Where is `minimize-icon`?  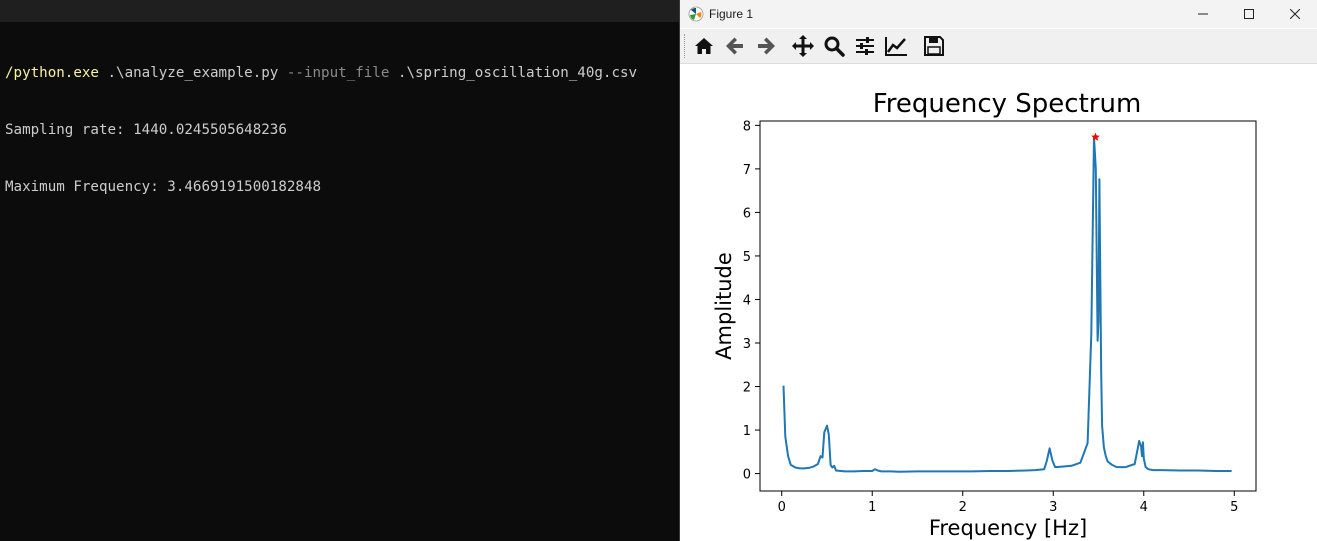
minimize-icon is located at coordinates (1203, 14).